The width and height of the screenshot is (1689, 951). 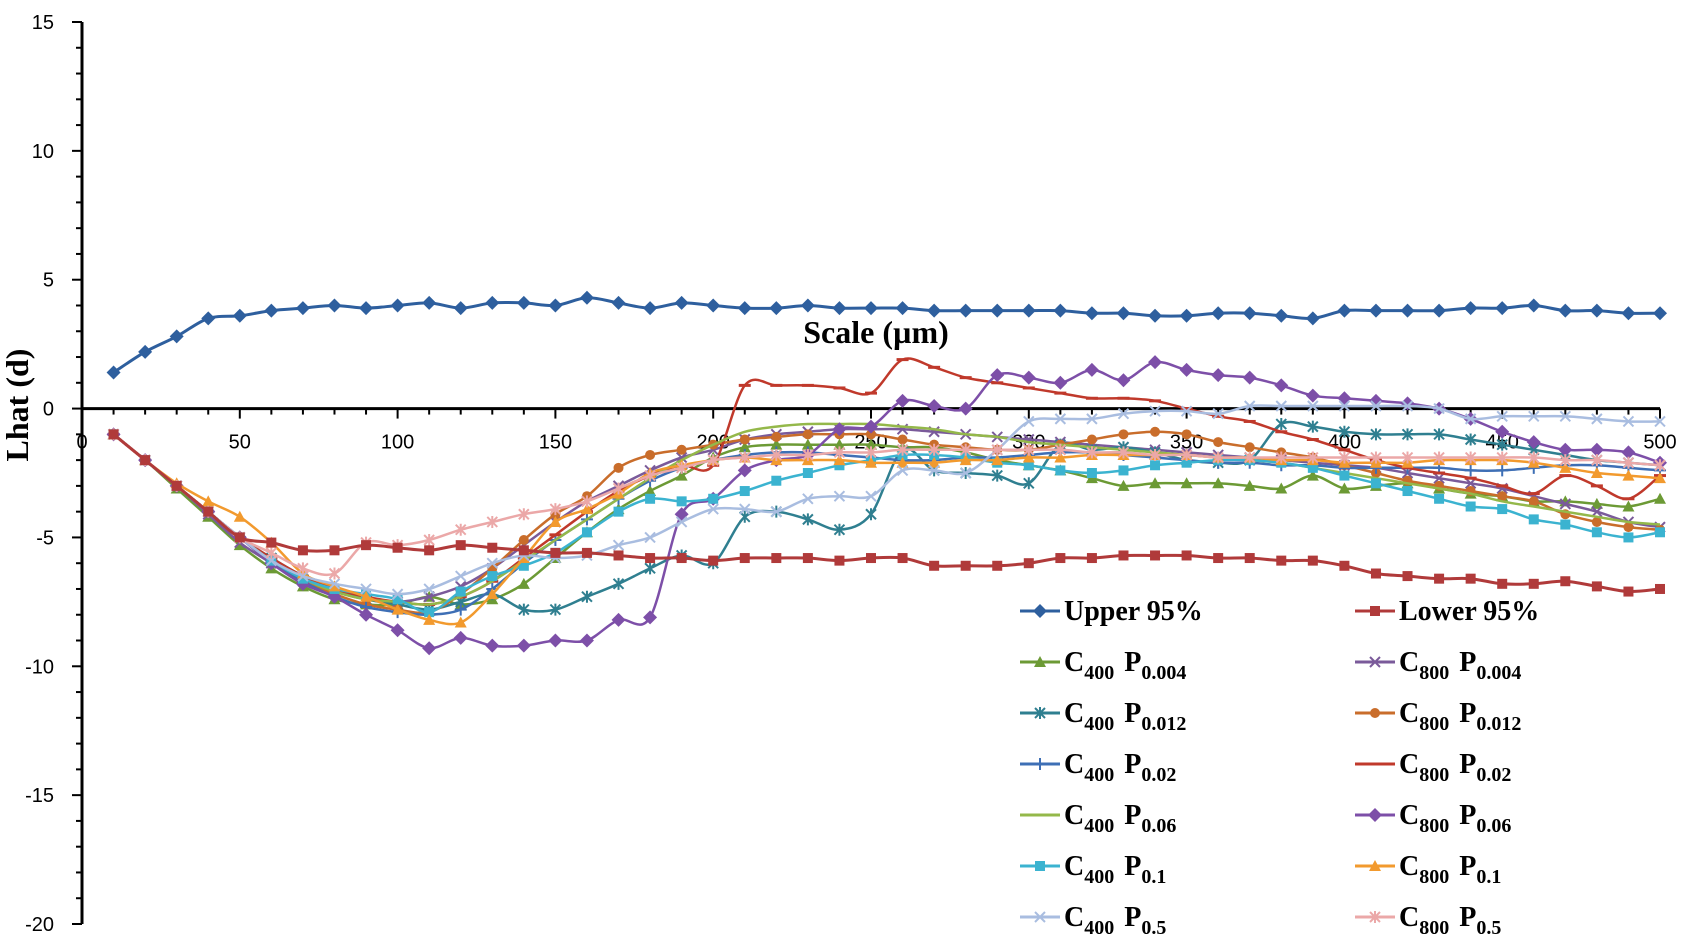 I want to click on x-tick-label: 0, so click(x=81, y=443).